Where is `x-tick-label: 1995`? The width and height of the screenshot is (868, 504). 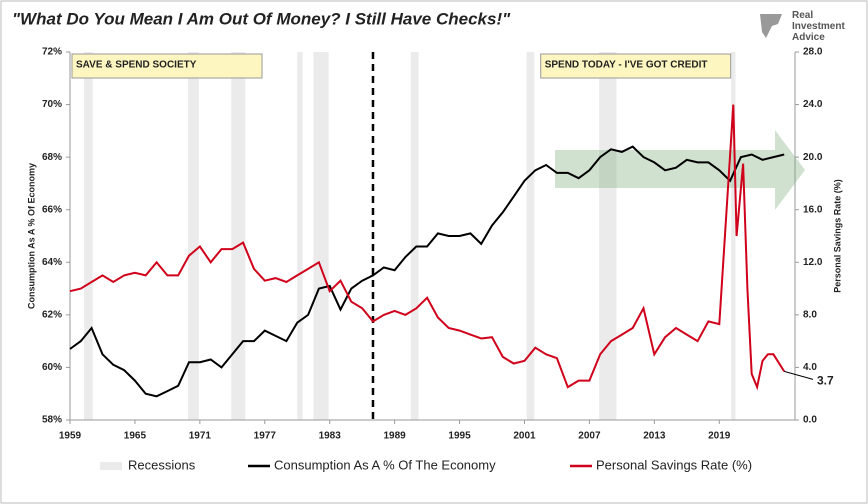 x-tick-label: 1995 is located at coordinates (459, 436).